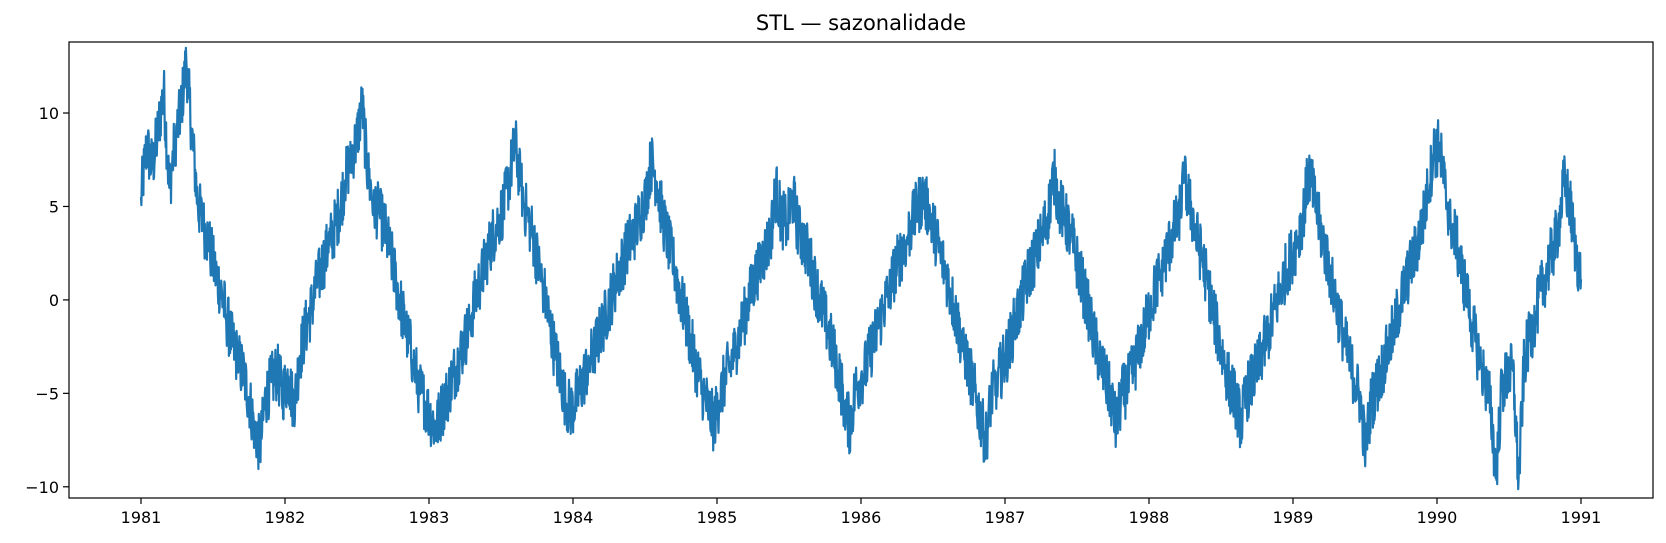 This screenshot has width=1666, height=543. What do you see at coordinates (54, 206) in the screenshot?
I see `y-tick-label: 5` at bounding box center [54, 206].